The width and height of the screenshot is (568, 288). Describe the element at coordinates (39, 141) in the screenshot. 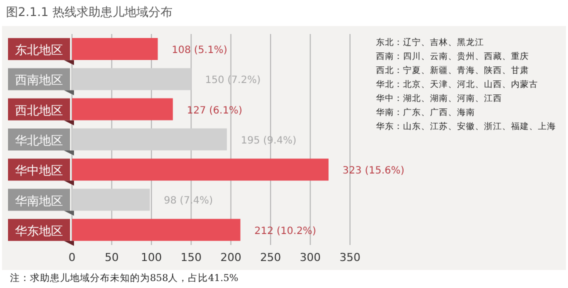

I see `y-tick-label: 华北地区` at that location.